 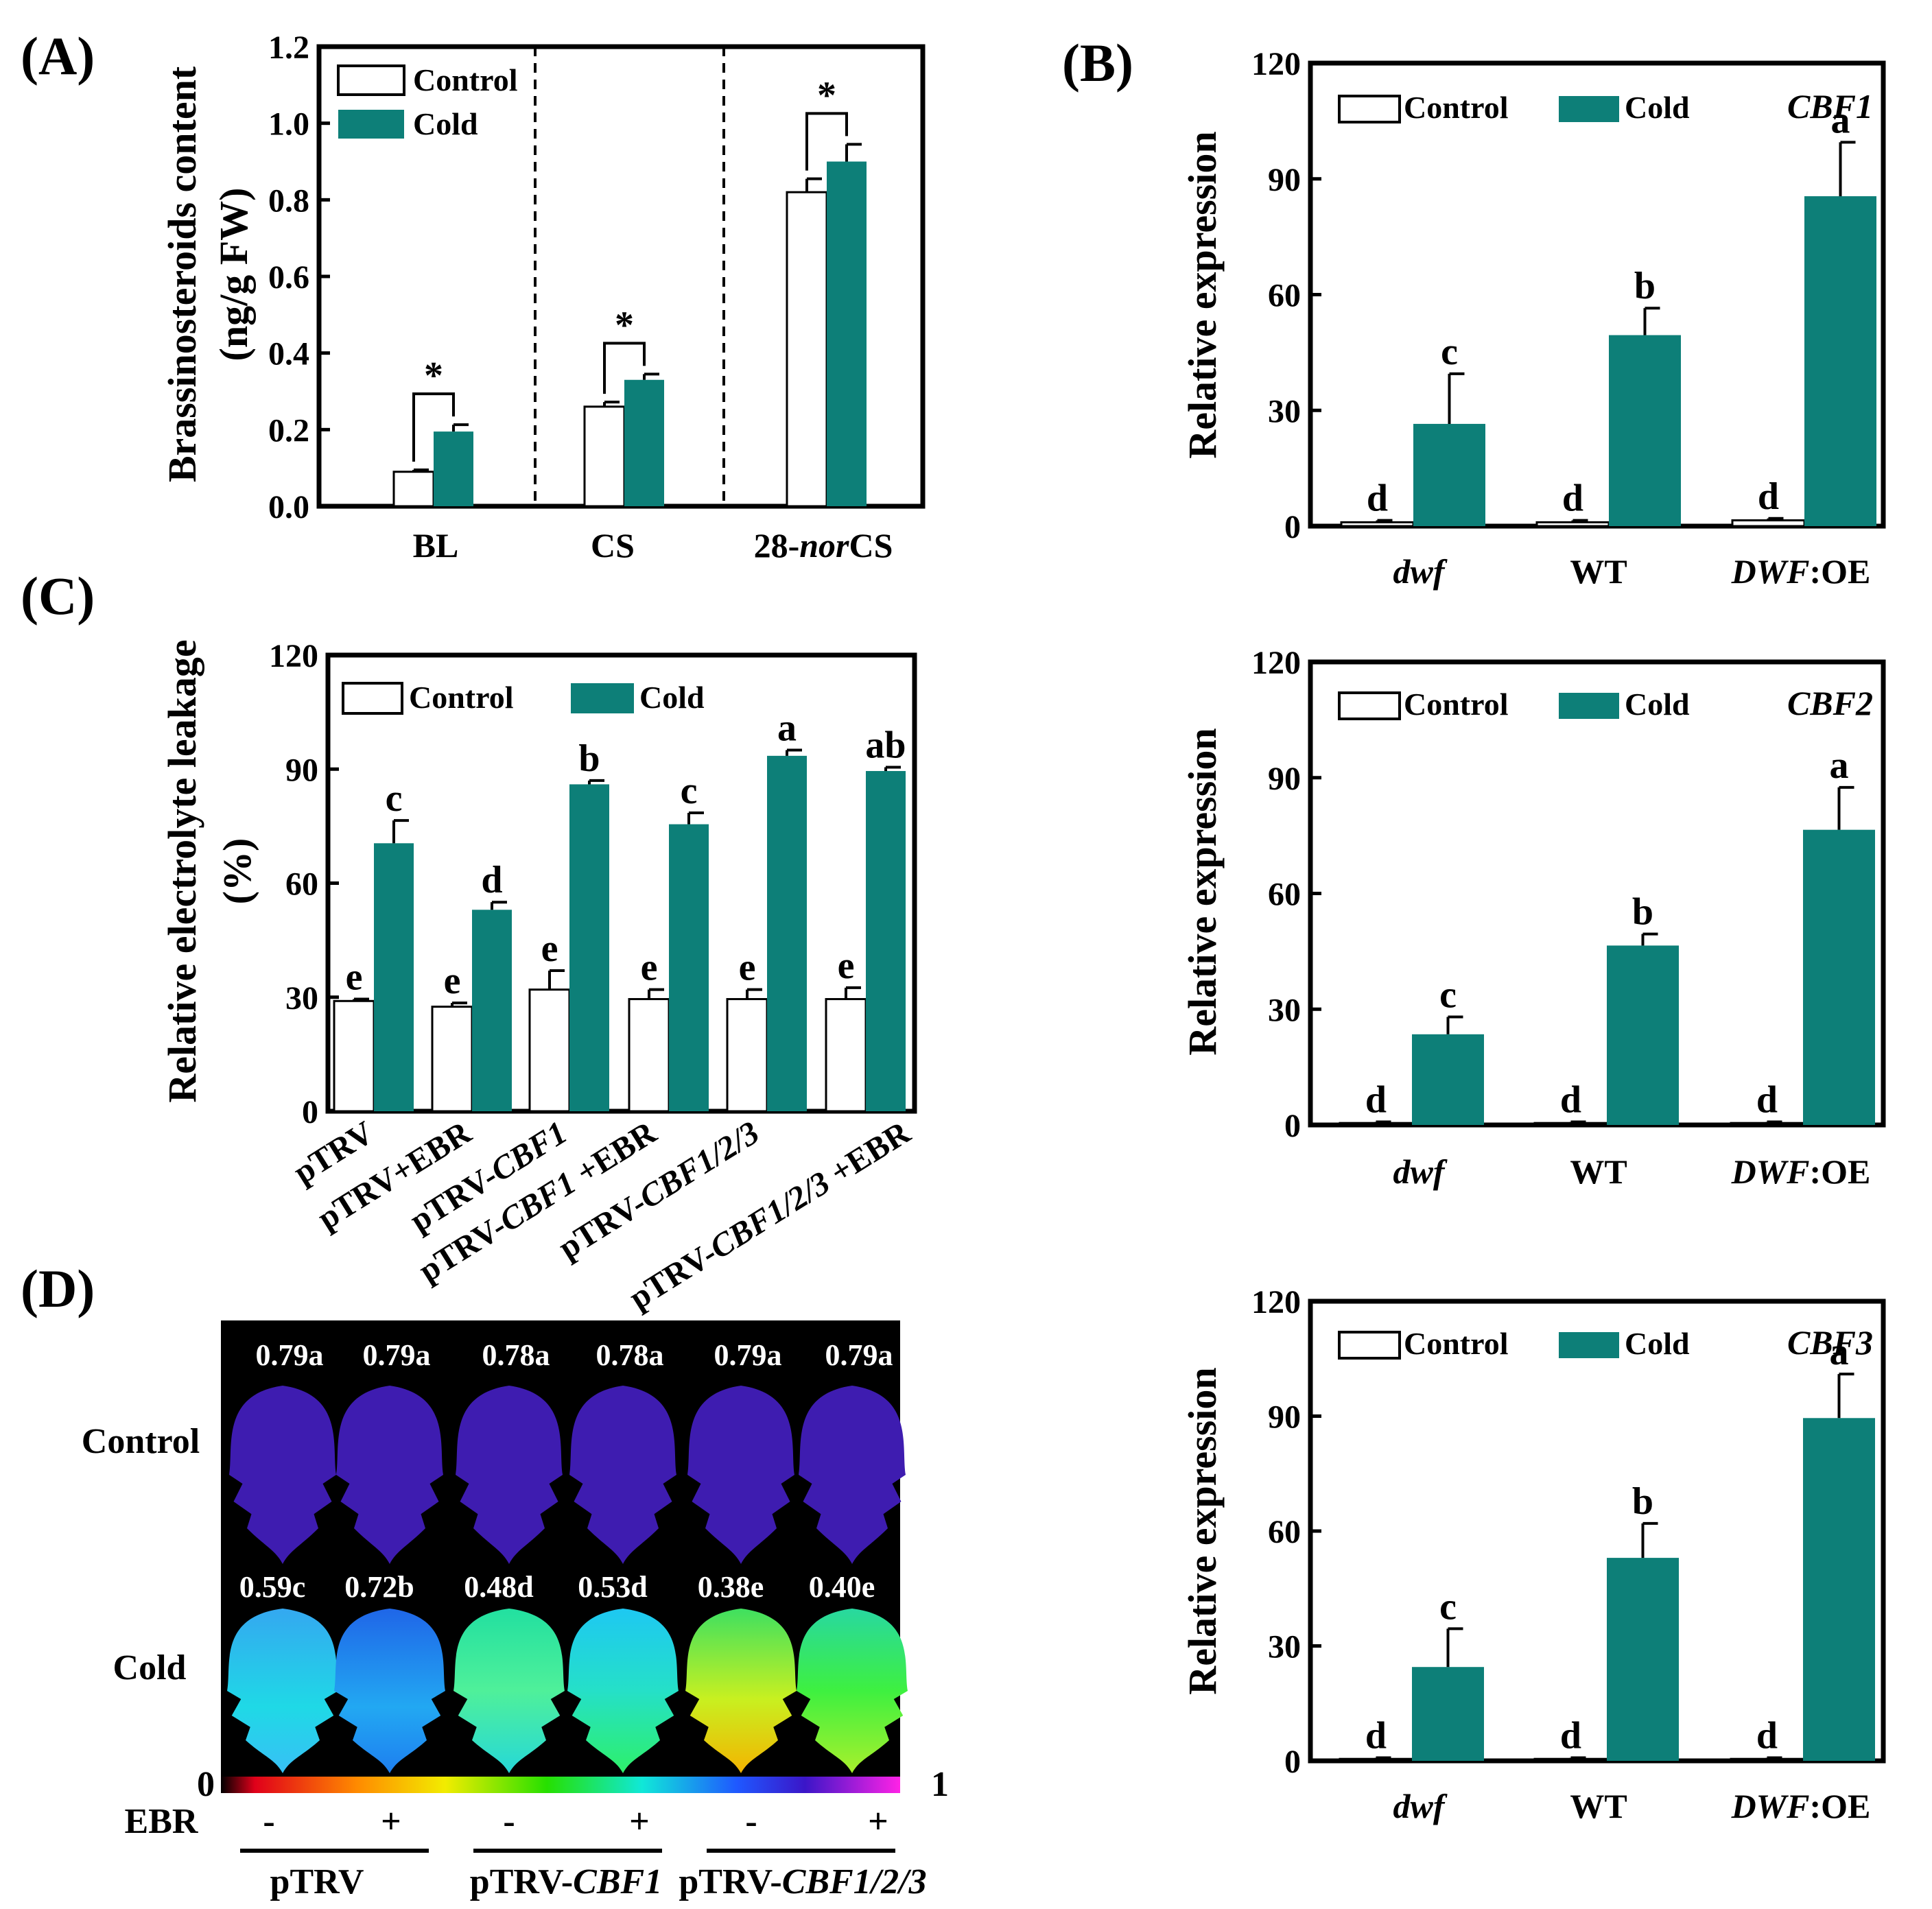 I want to click on b1-legend-cold: Cold, so click(x=1657, y=107).